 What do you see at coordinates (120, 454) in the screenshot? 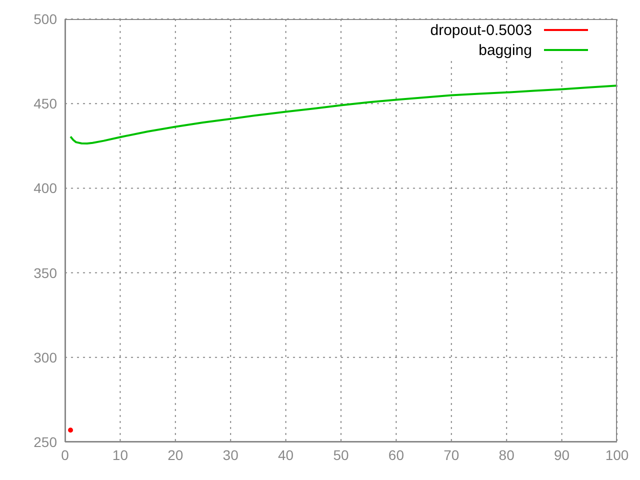
I see `x-tick-label: 10` at bounding box center [120, 454].